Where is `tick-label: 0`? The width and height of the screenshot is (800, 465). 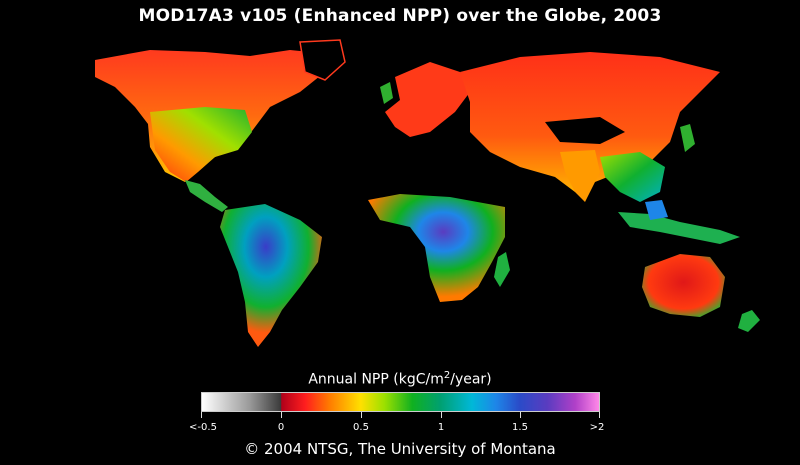
tick-label: 0 is located at coordinates (281, 427).